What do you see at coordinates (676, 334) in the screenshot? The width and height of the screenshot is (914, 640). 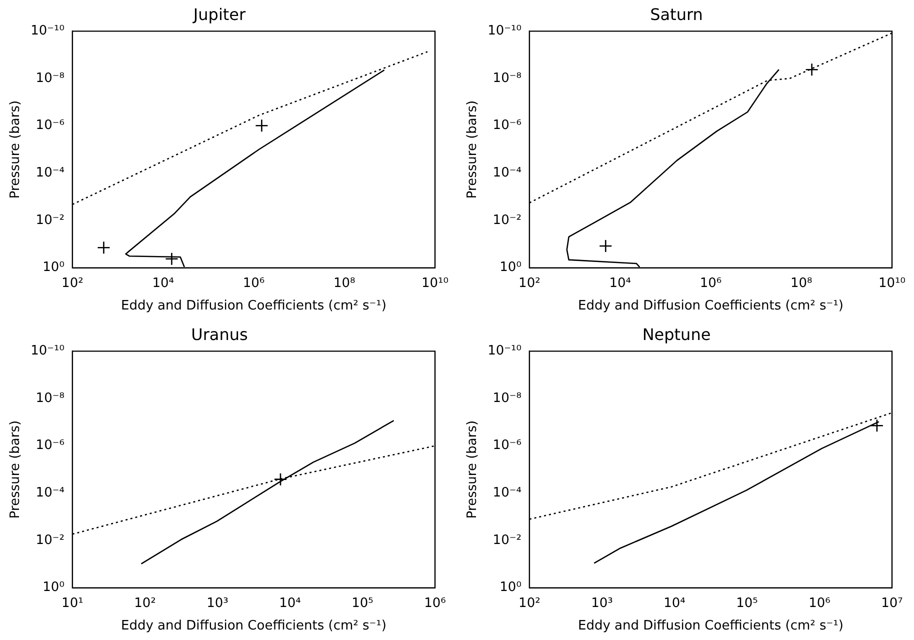 I see `chart-title: Neptune` at bounding box center [676, 334].